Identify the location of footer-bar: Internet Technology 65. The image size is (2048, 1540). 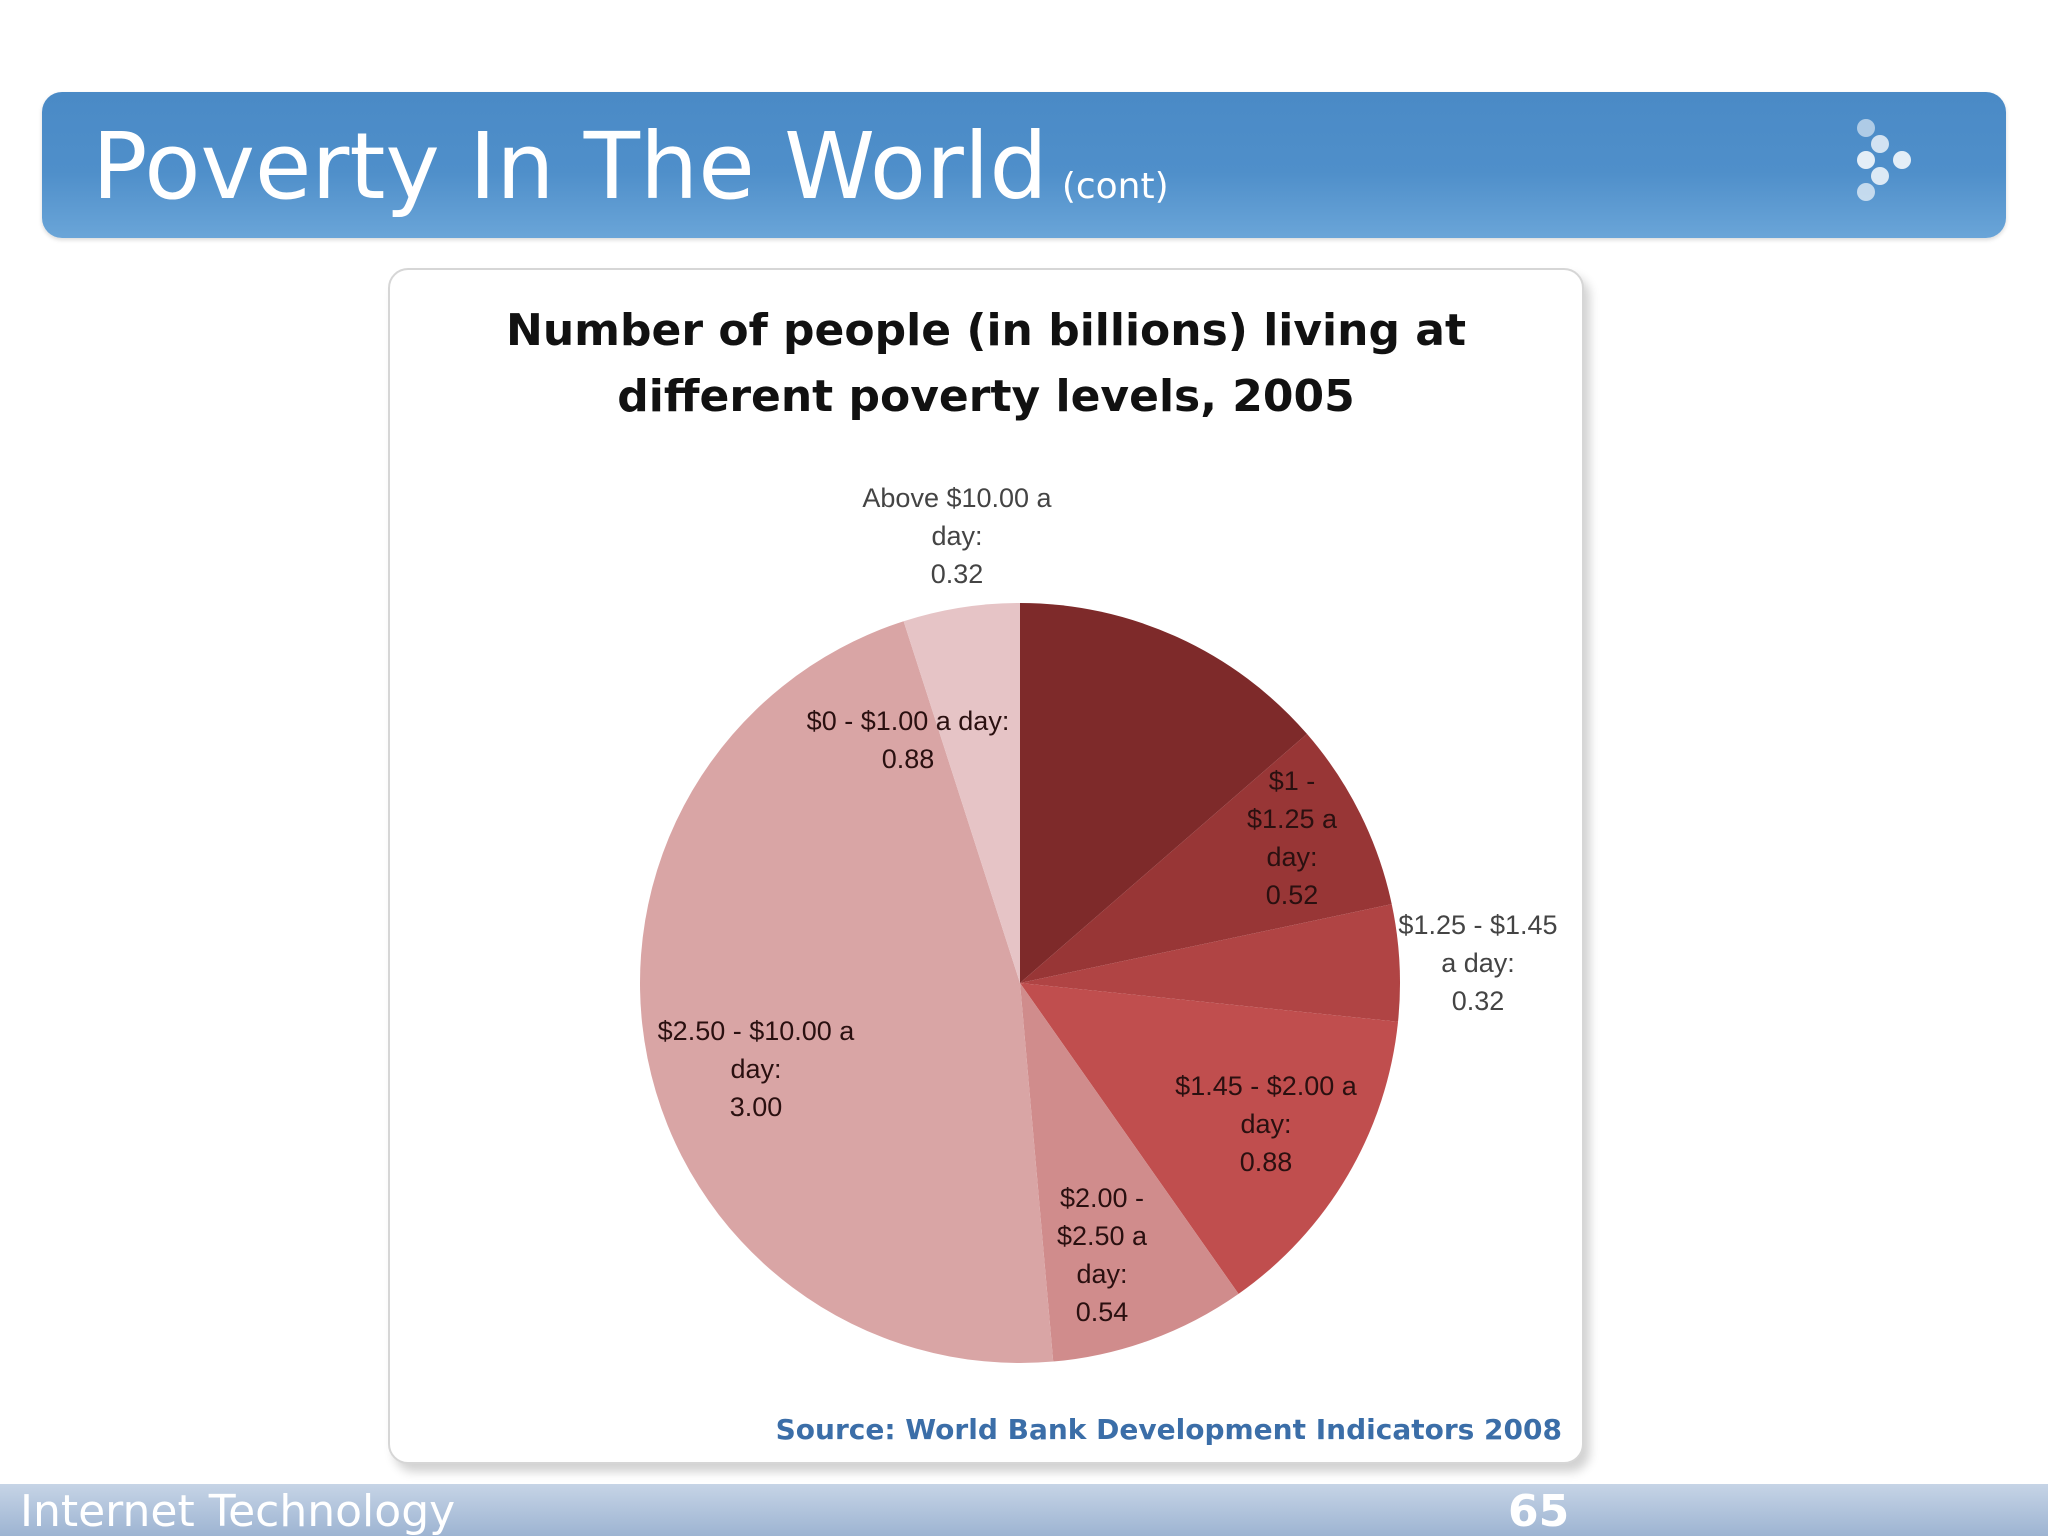
(1024, 1510).